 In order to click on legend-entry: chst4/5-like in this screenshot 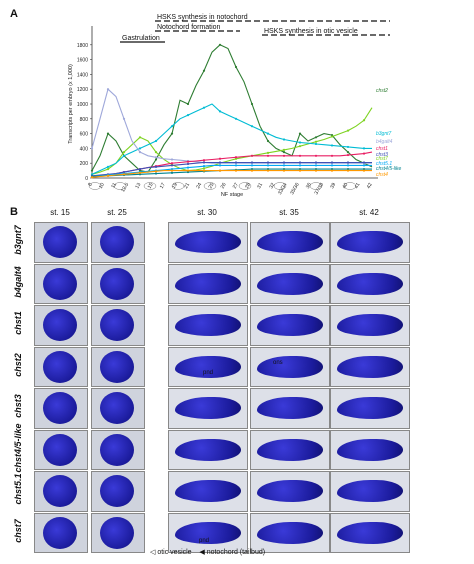, I will do `click(389, 169)`.